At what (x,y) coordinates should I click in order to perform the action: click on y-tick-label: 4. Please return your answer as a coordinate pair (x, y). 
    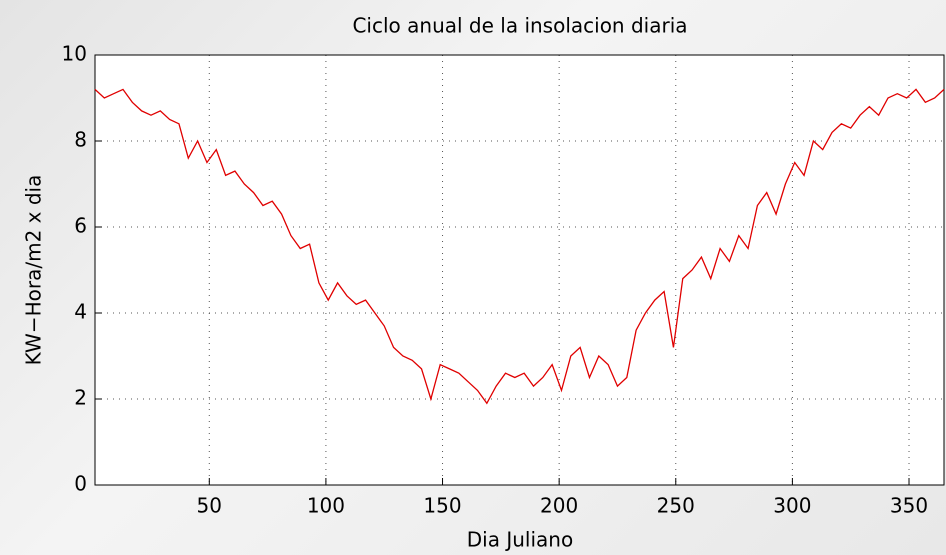
    Looking at the image, I should click on (80, 312).